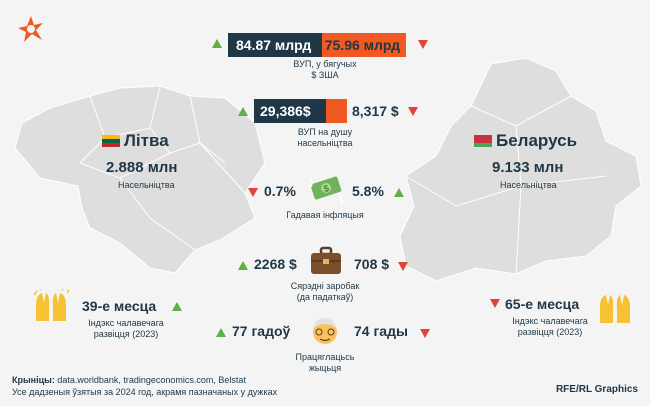 The height and width of the screenshot is (406, 650). What do you see at coordinates (325, 362) in the screenshot?
I see `life-label: Працяглацьсь жыцьця` at bounding box center [325, 362].